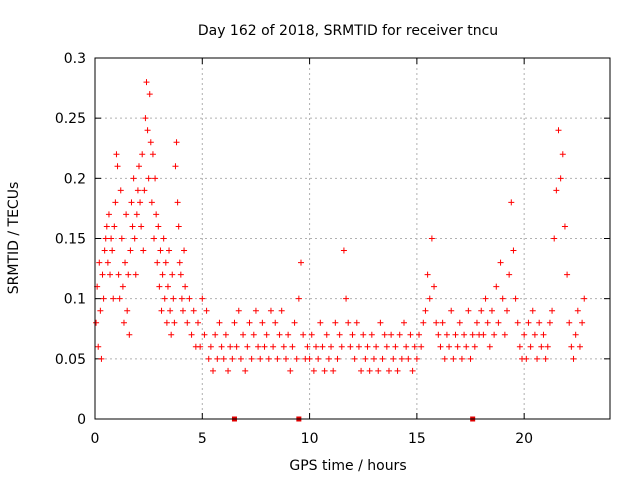 The width and height of the screenshot is (640, 480). What do you see at coordinates (95, 439) in the screenshot?
I see `x-tick-label: 0` at bounding box center [95, 439].